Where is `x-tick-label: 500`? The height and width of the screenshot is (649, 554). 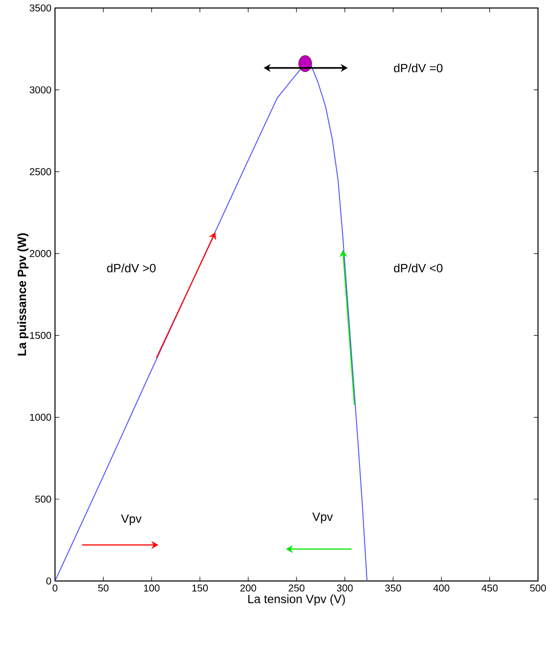 x-tick-label: 500 is located at coordinates (538, 588).